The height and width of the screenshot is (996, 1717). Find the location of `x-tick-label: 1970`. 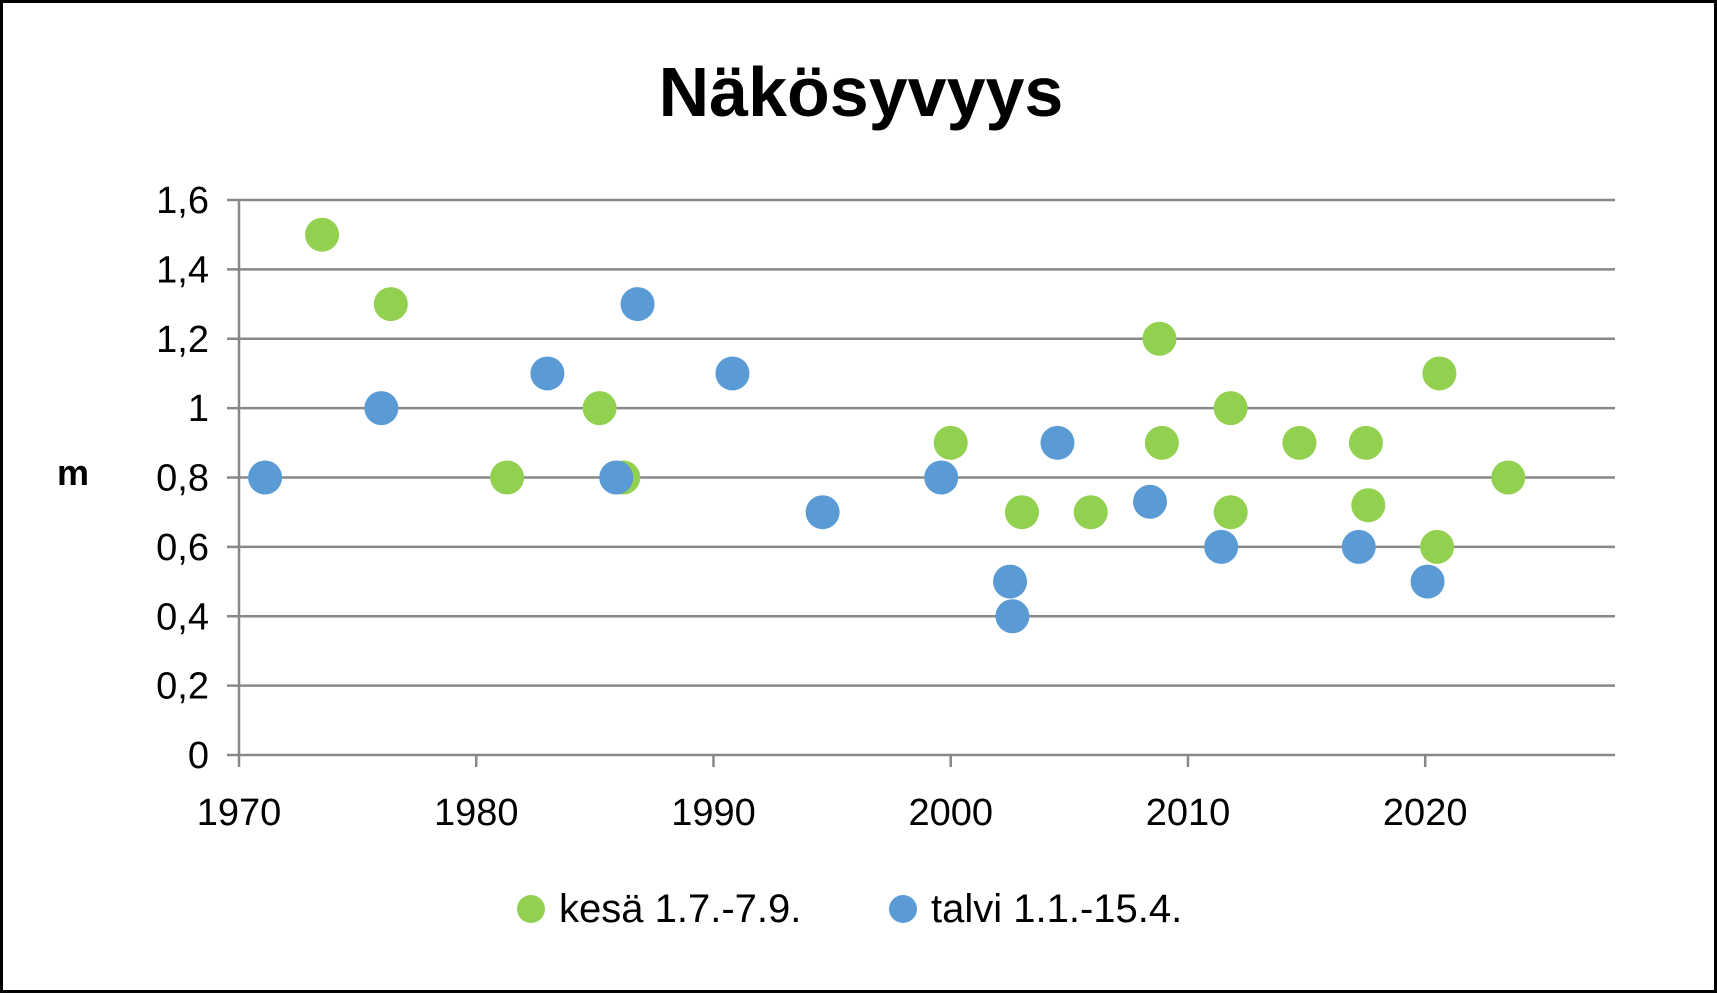

x-tick-label: 1970 is located at coordinates (239, 813).